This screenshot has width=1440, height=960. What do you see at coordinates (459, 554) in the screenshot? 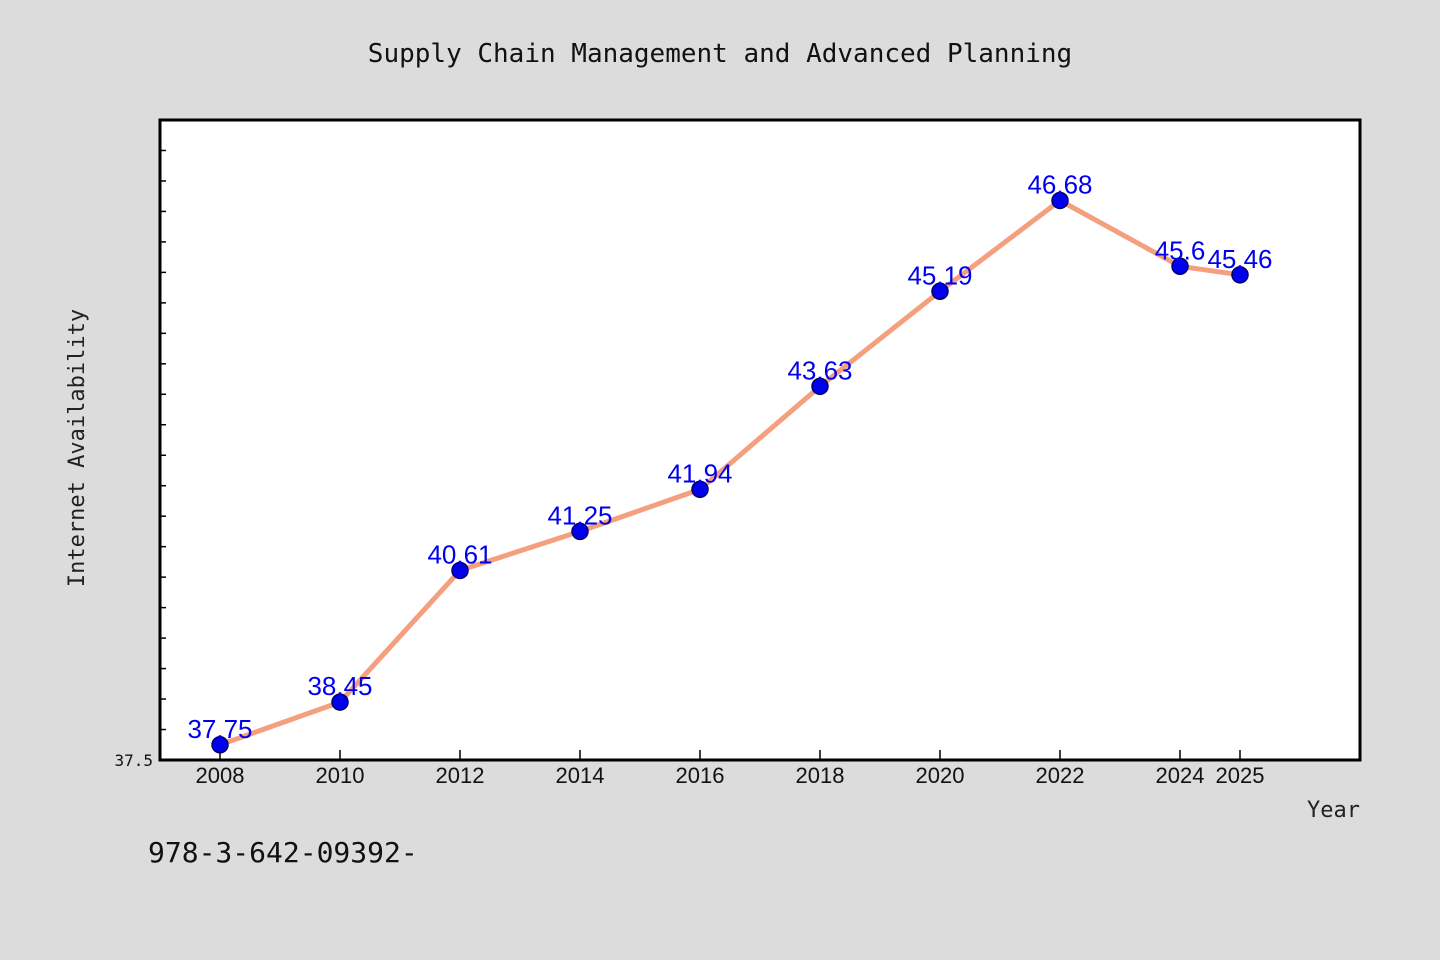
I see `data-label: 40.61` at bounding box center [459, 554].